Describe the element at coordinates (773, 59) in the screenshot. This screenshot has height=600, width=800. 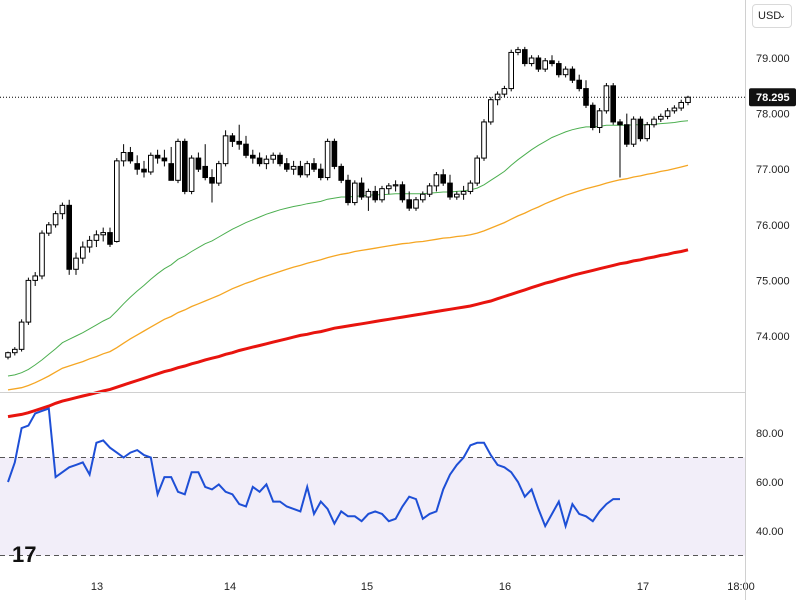
I see `price-tick-label: 79.000` at that location.